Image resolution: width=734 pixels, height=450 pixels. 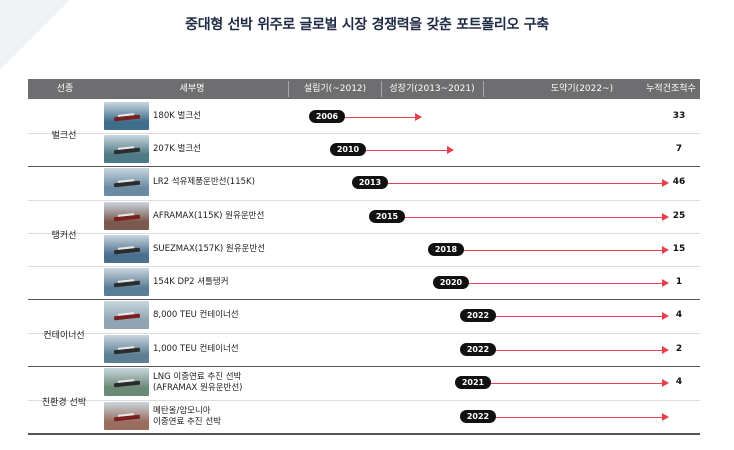 What do you see at coordinates (198, 387) in the screenshot?
I see `row-label-line2: (AFRAMAX 원유운반선)` at bounding box center [198, 387].